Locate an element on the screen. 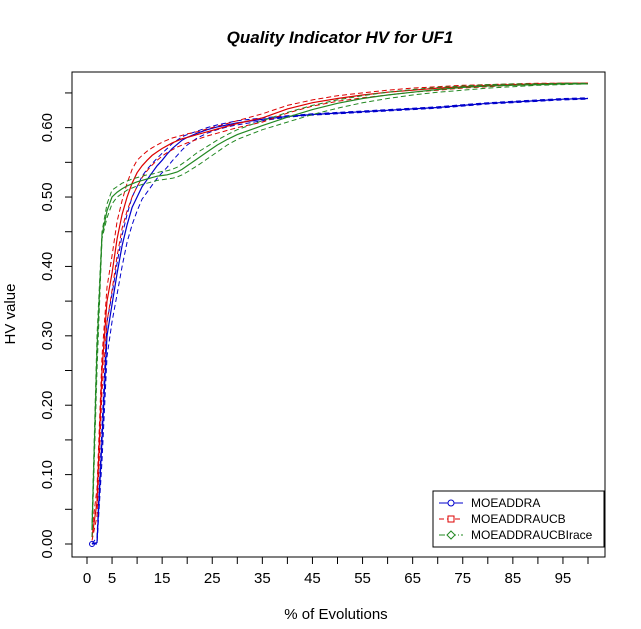 The image size is (641, 629). y-tick-label: 0.40 is located at coordinates (47, 266).